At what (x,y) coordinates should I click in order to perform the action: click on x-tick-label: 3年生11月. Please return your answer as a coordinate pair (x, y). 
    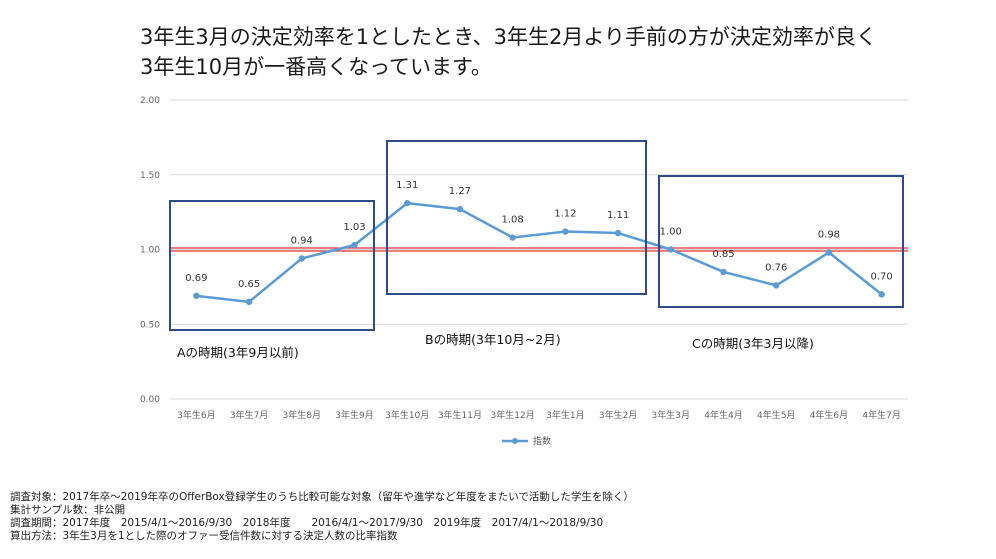
    Looking at the image, I should click on (460, 415).